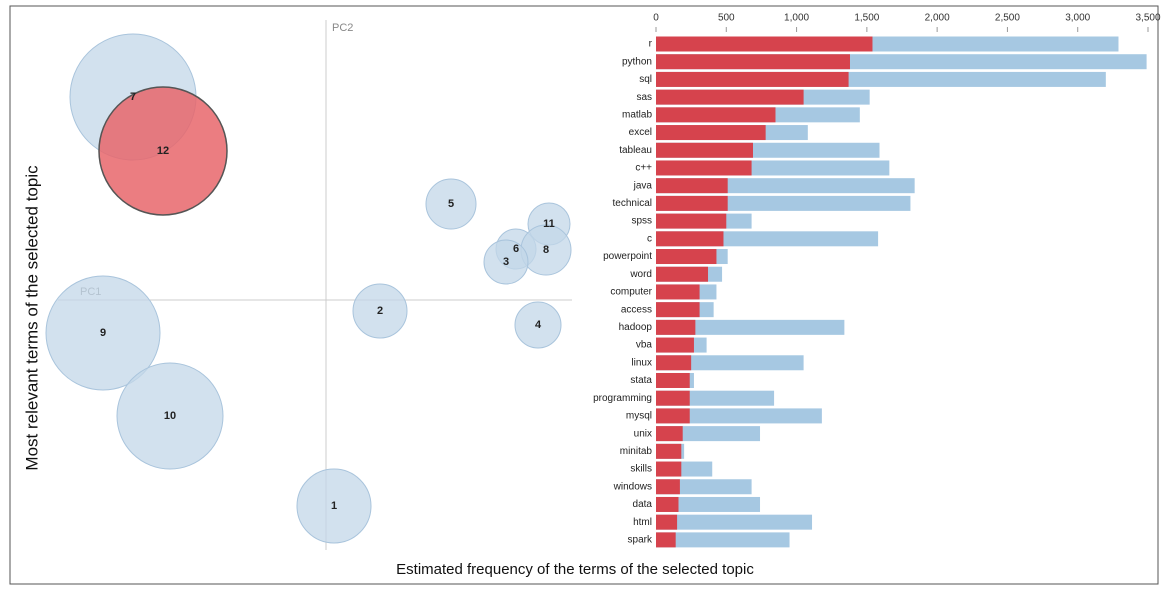  What do you see at coordinates (643, 433) in the screenshot?
I see `term-label: unix` at bounding box center [643, 433].